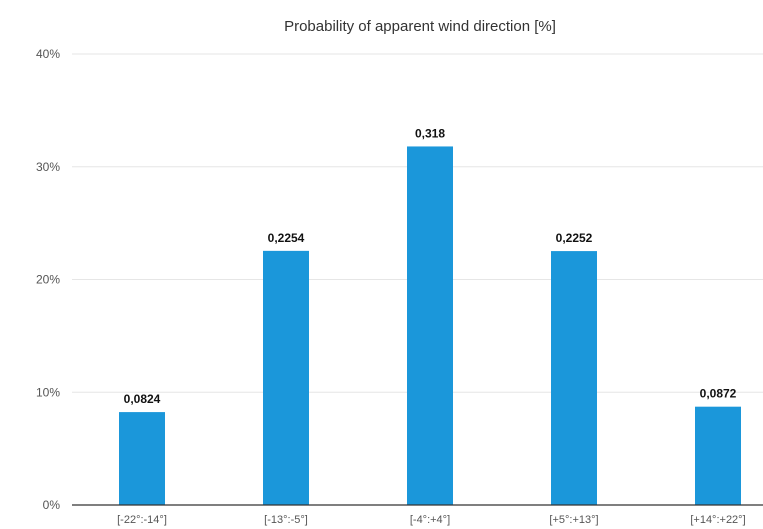 The height and width of the screenshot is (529, 763). What do you see at coordinates (52, 505) in the screenshot?
I see `y-tick-label: 0%` at bounding box center [52, 505].